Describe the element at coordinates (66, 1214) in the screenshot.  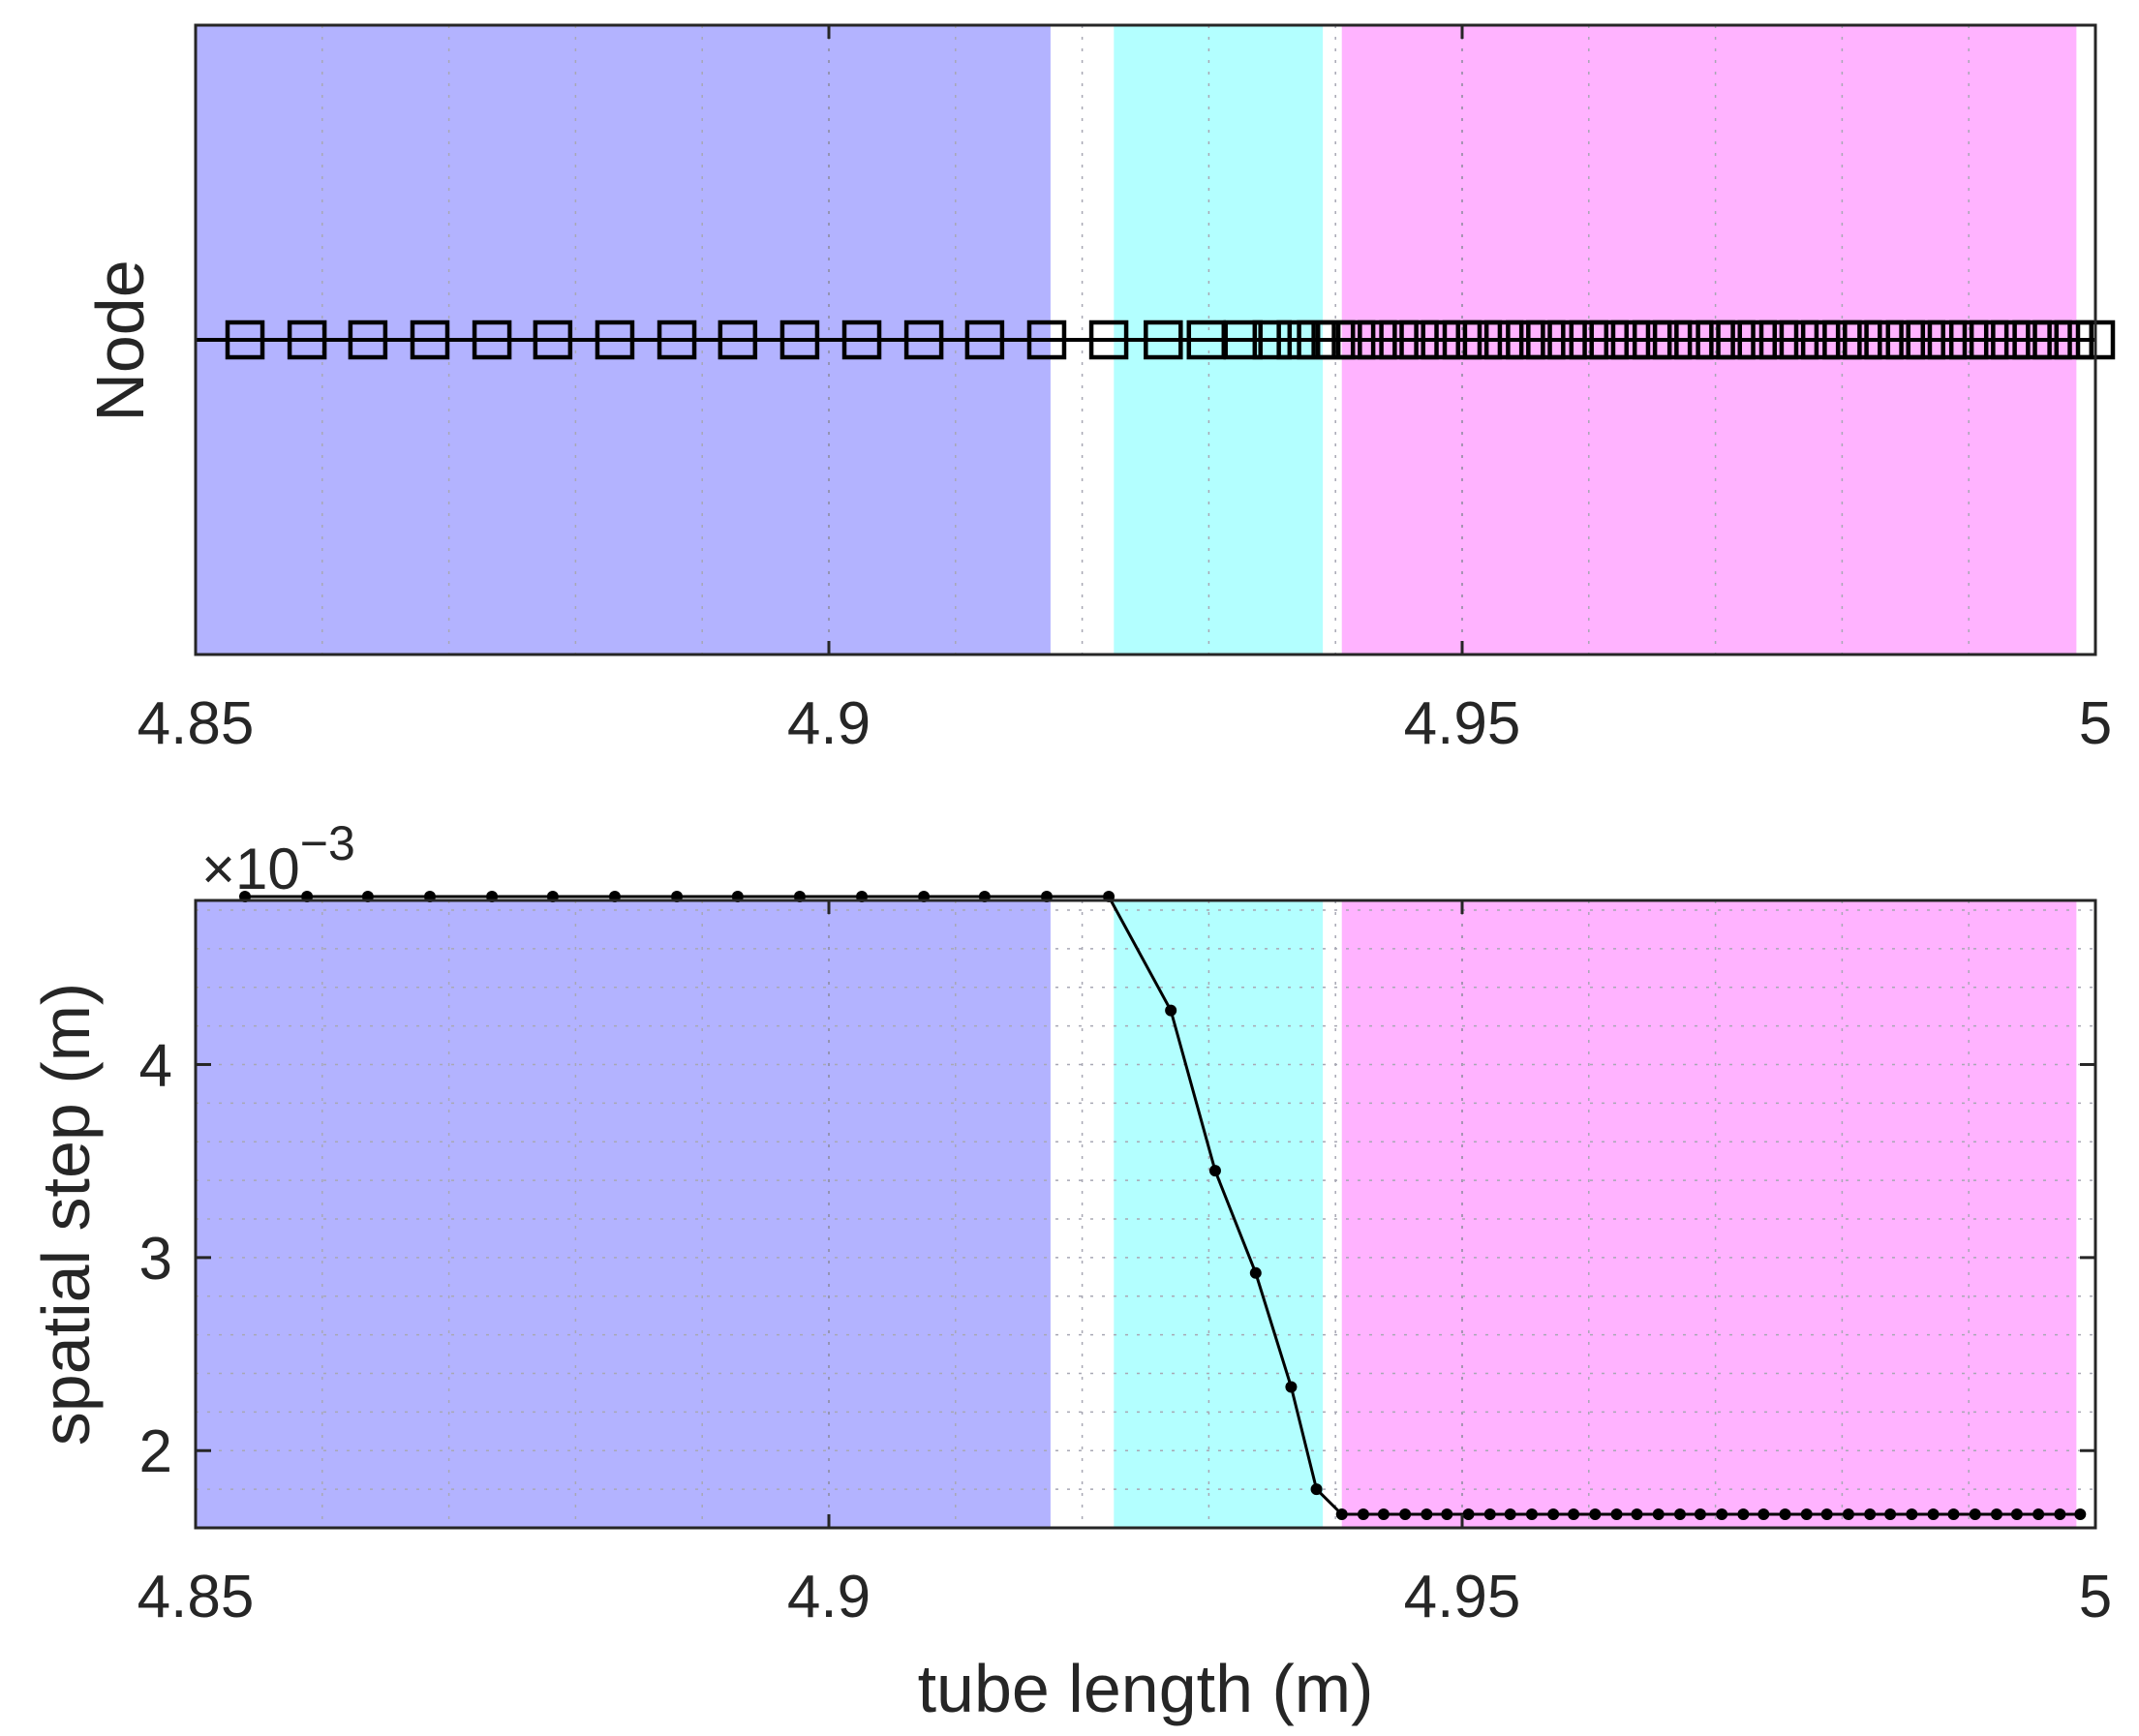
I see `y-axis-label: spatial step (m)` at that location.